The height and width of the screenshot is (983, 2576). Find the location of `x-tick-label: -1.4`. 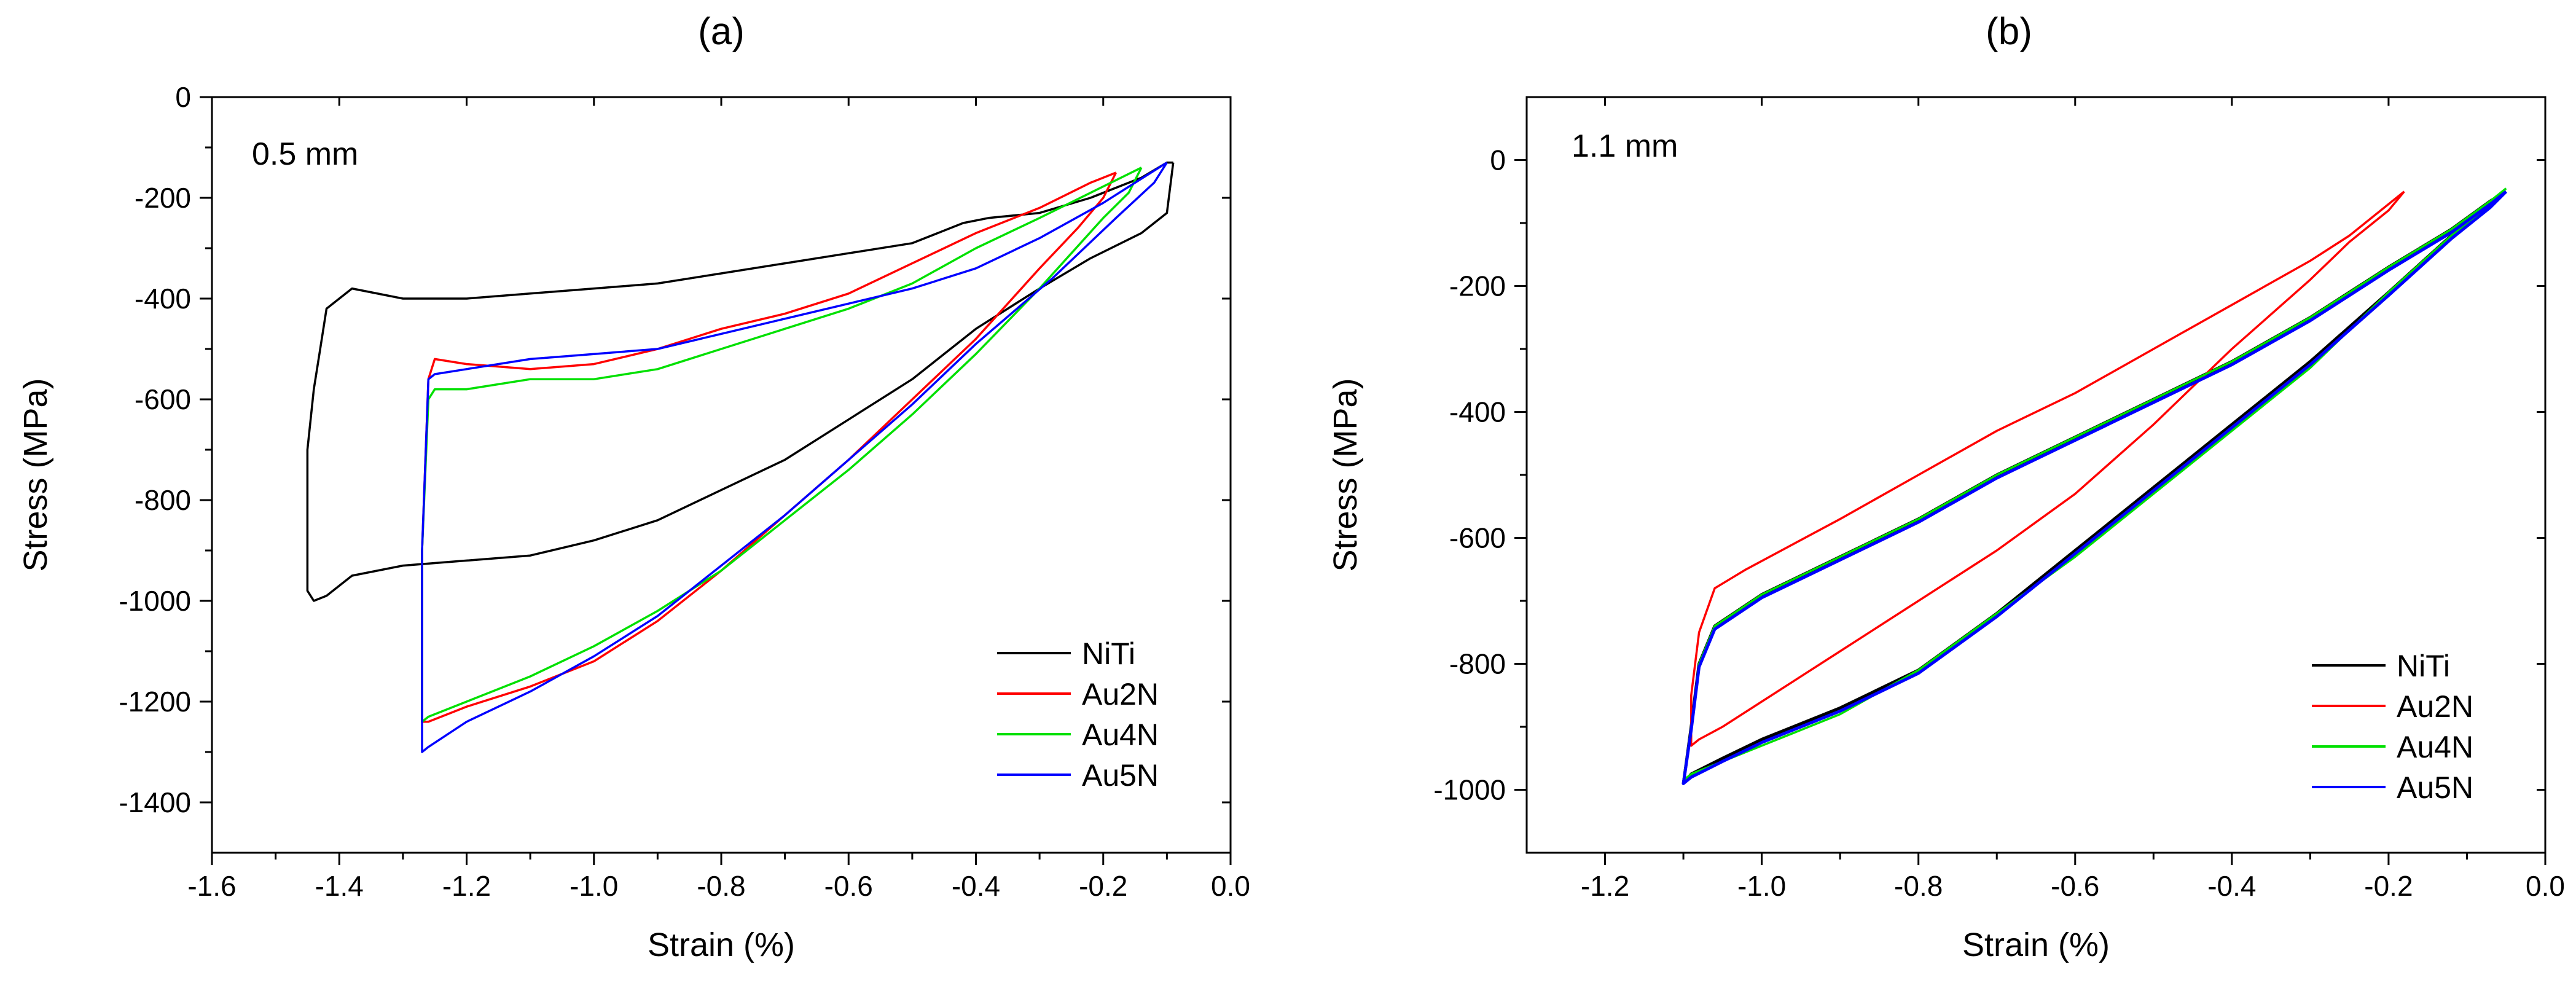

x-tick-label: -1.4 is located at coordinates (339, 886).